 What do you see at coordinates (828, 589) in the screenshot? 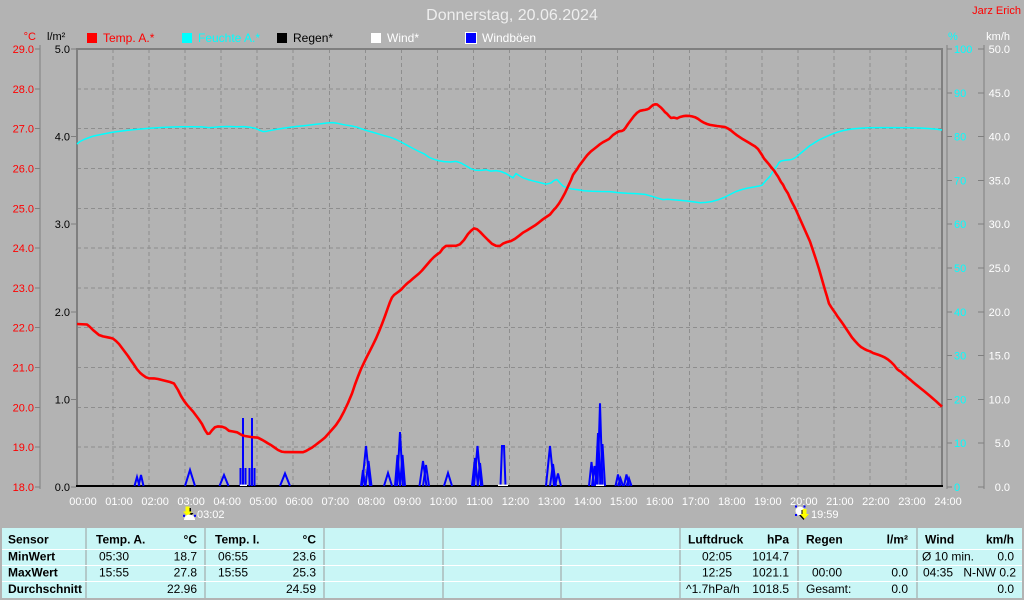
I see `svg-text: Gesamt:` at bounding box center [828, 589].